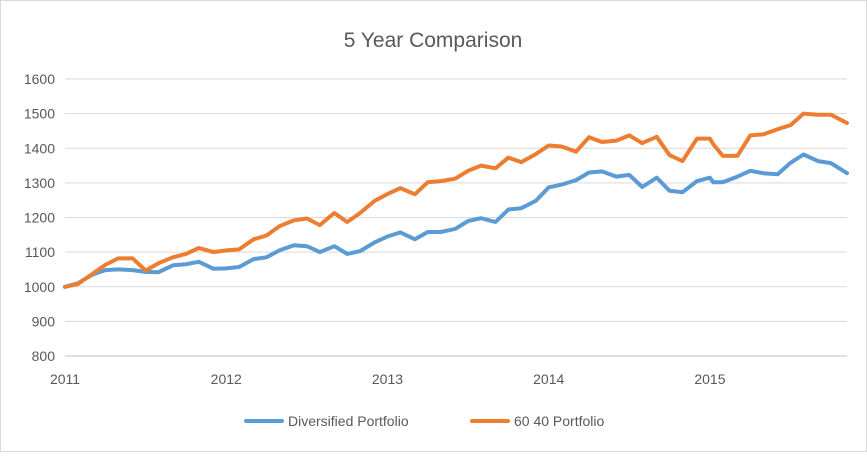 This screenshot has height=456, width=867. What do you see at coordinates (44, 321) in the screenshot?
I see `y-tick-label: 900` at bounding box center [44, 321].